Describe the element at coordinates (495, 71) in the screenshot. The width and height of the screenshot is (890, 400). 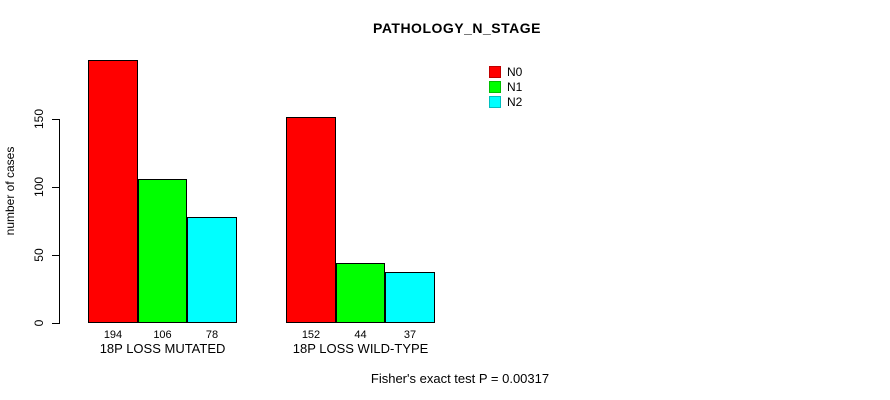
I see `legend-swatch-N0` at that location.